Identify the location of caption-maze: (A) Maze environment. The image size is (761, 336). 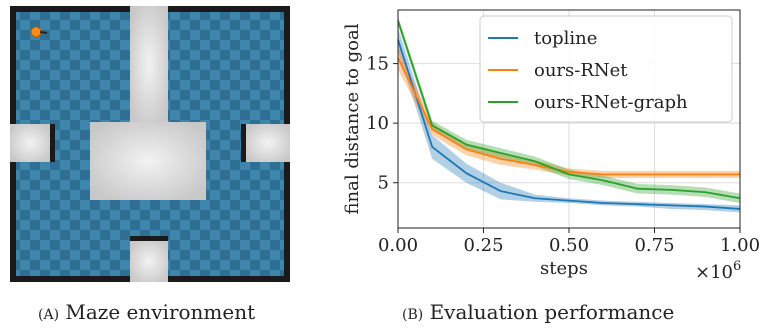
(146, 312).